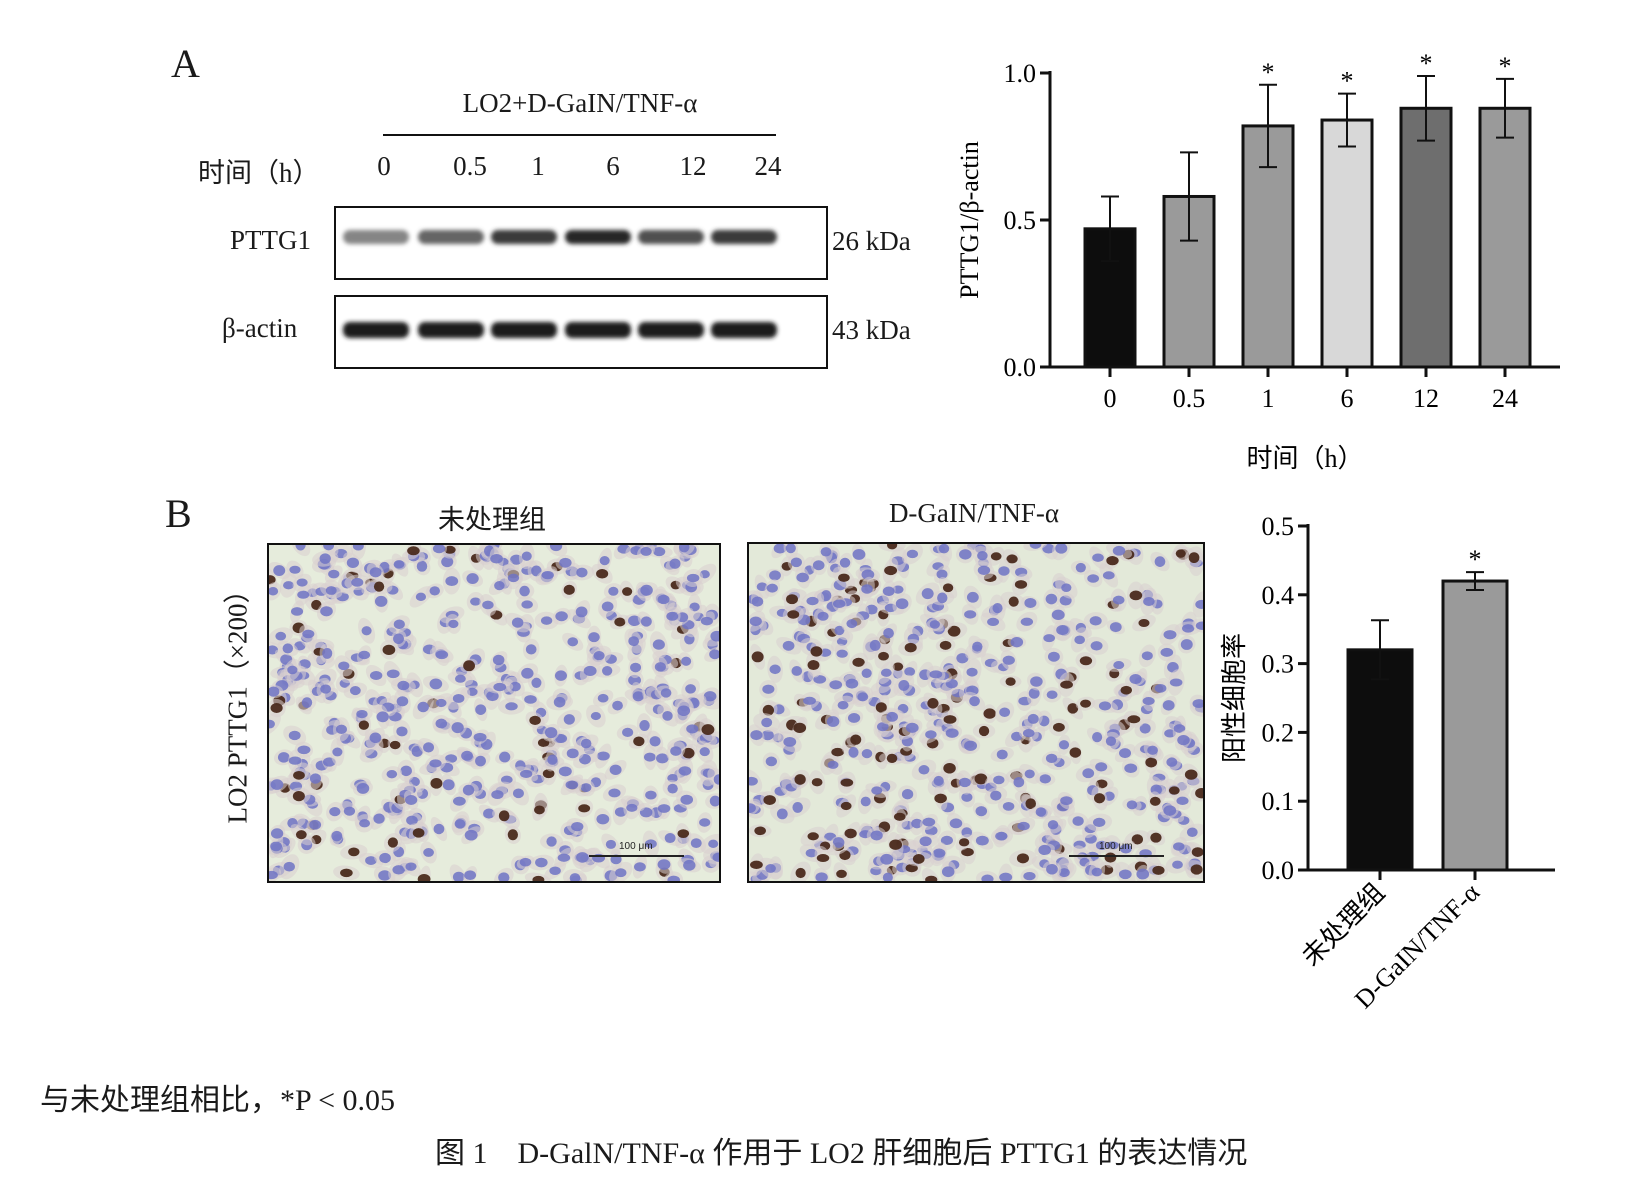 This screenshot has width=1626, height=1195. Describe the element at coordinates (636, 846) in the screenshot. I see `scale-label: 100 μm` at that location.